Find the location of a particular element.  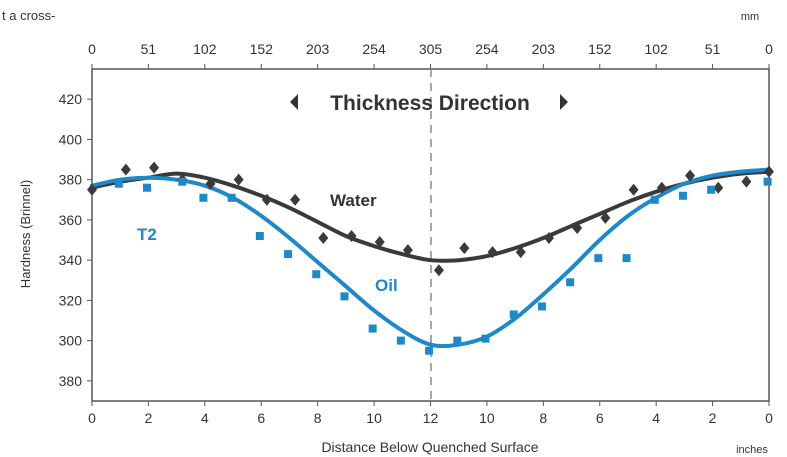

chart-title: Thickness Direction is located at coordinates (430, 103).